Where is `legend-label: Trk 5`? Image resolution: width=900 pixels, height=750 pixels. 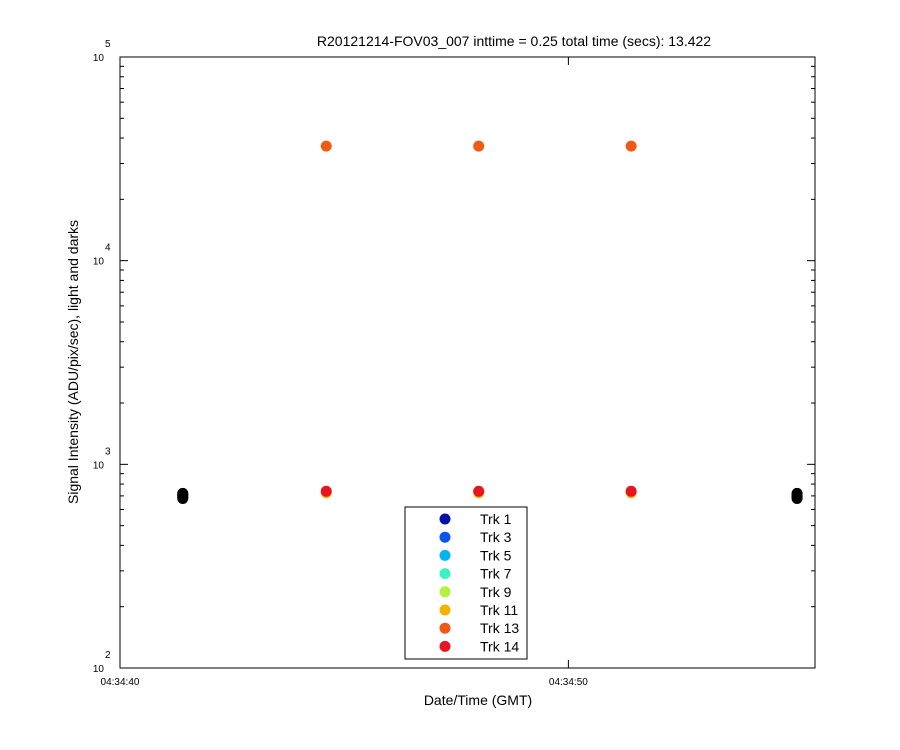
legend-label: Trk 5 is located at coordinates (496, 555).